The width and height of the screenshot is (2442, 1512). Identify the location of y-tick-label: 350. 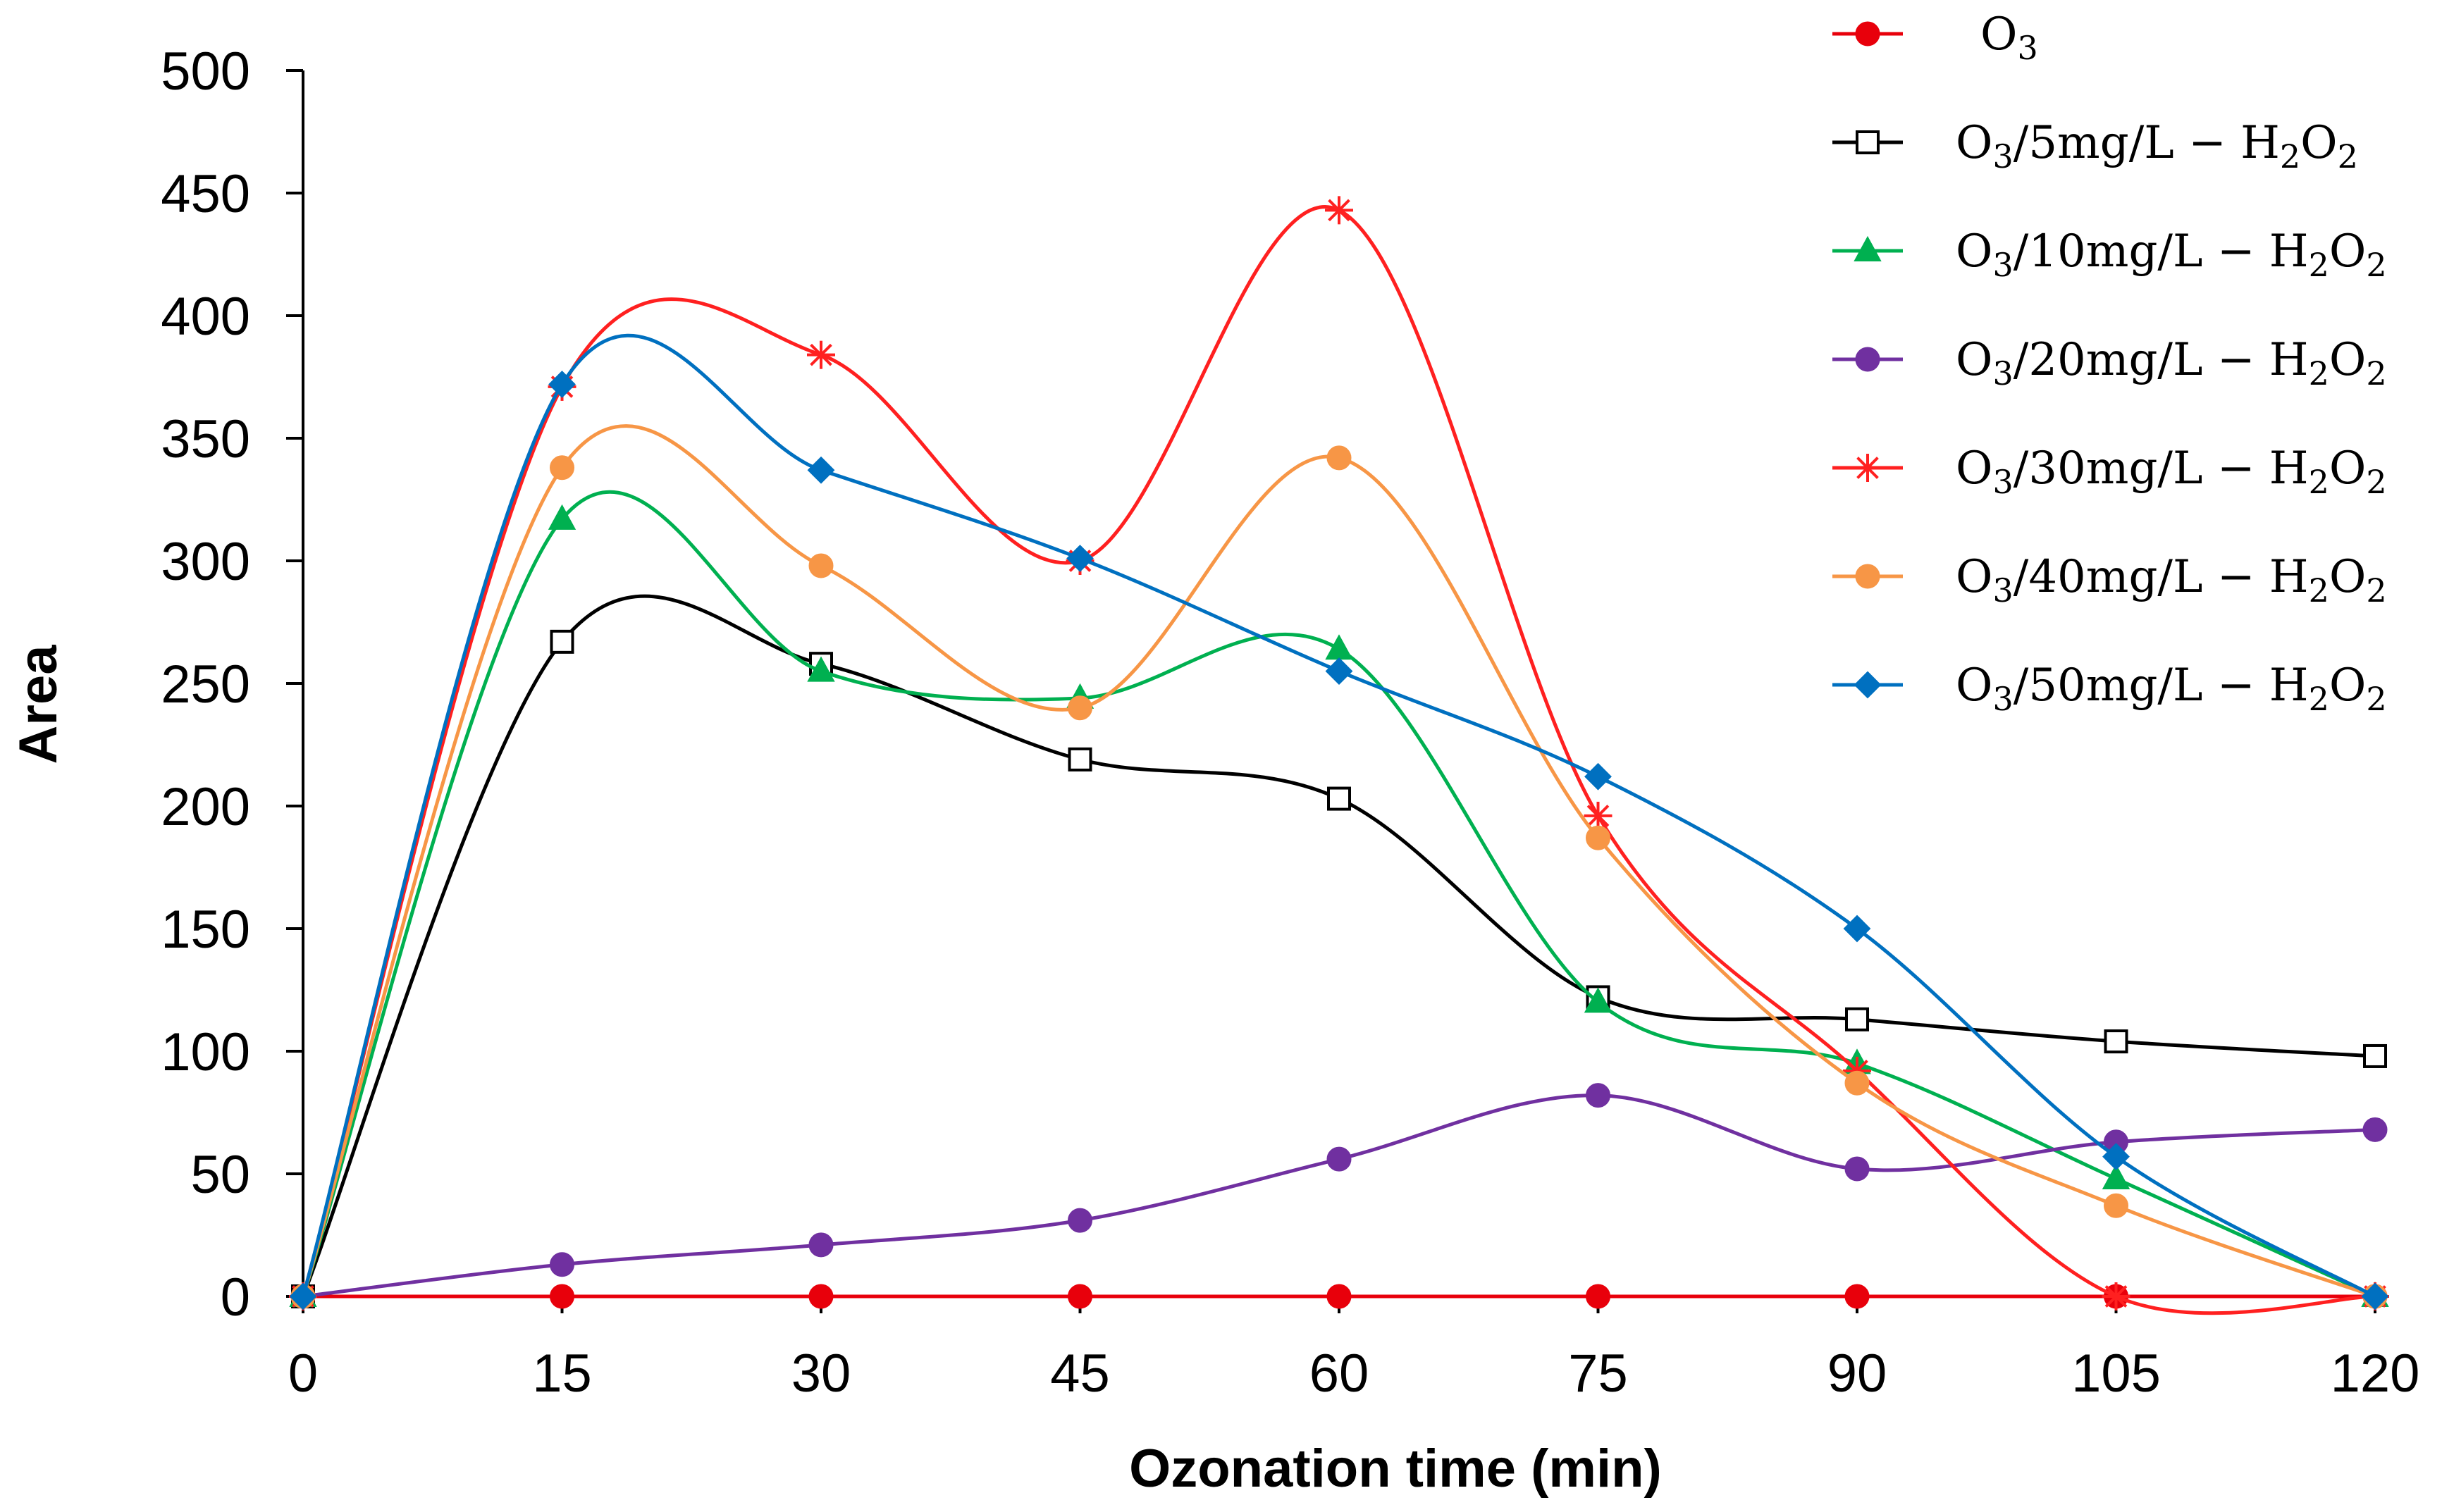
(205, 439).